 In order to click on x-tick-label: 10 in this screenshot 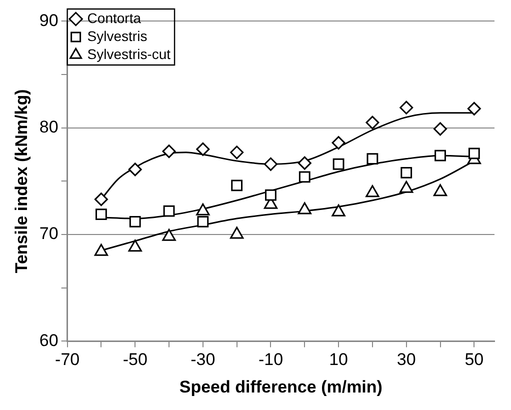, I will do `click(338, 360)`.